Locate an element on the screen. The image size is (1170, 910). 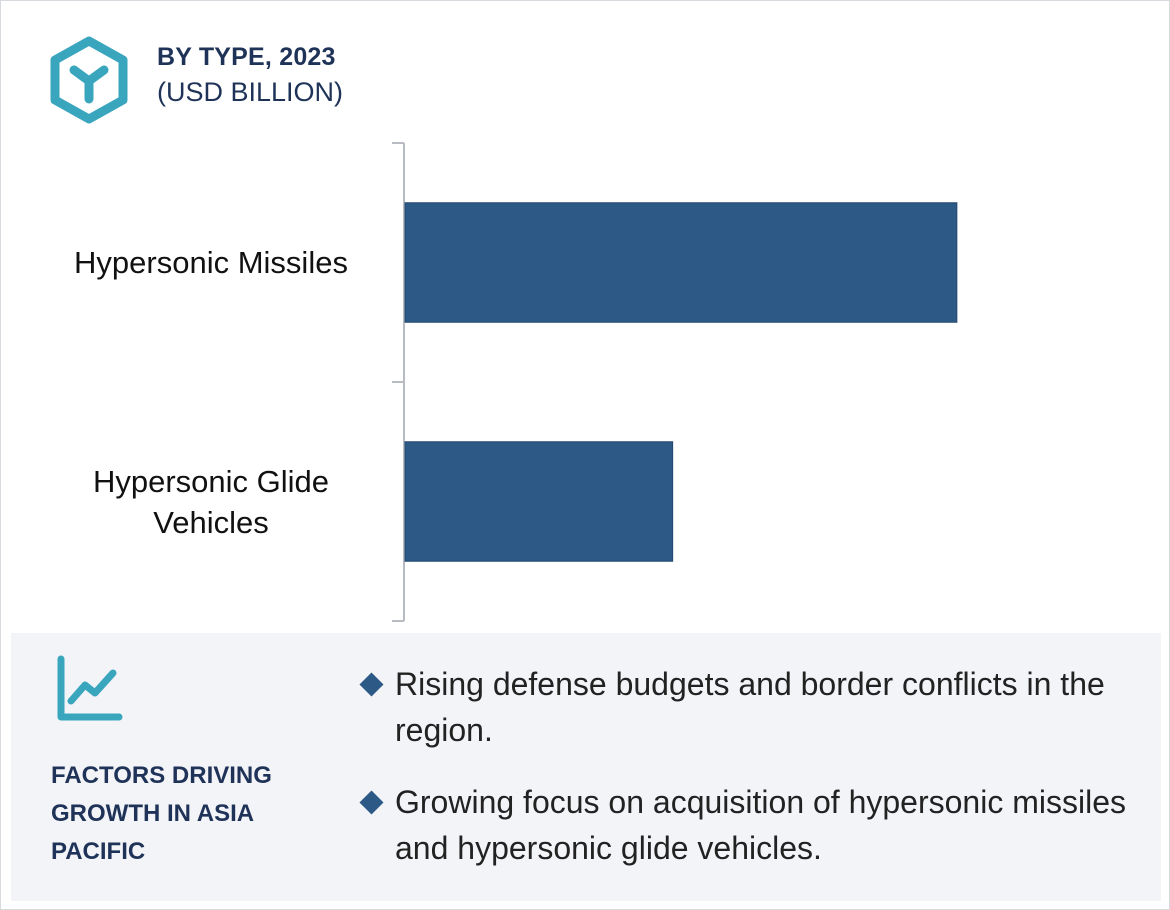
bar-hypersonic-glide-vehicles is located at coordinates (539, 501).